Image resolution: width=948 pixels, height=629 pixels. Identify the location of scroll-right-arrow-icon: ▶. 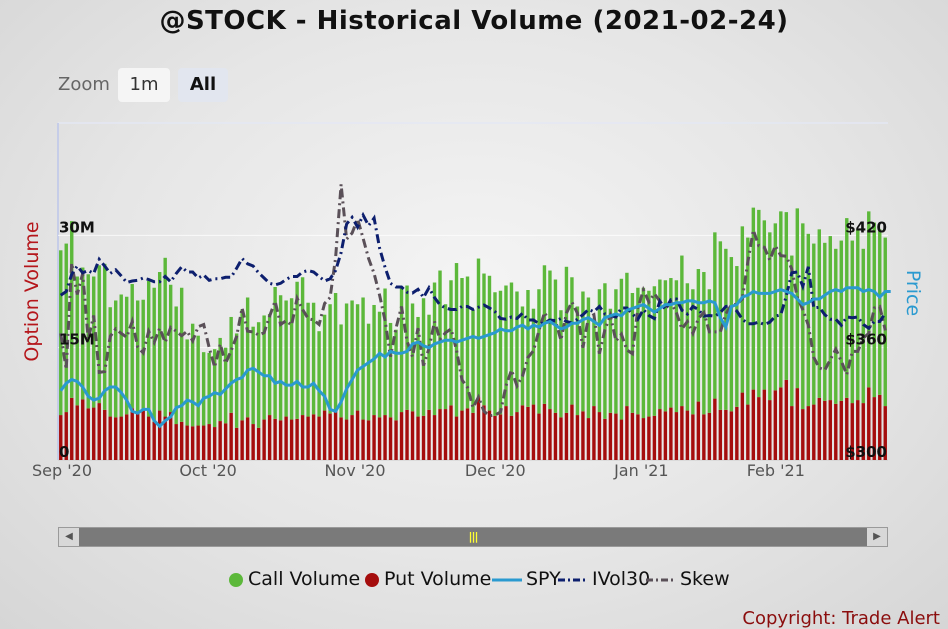
(877, 537).